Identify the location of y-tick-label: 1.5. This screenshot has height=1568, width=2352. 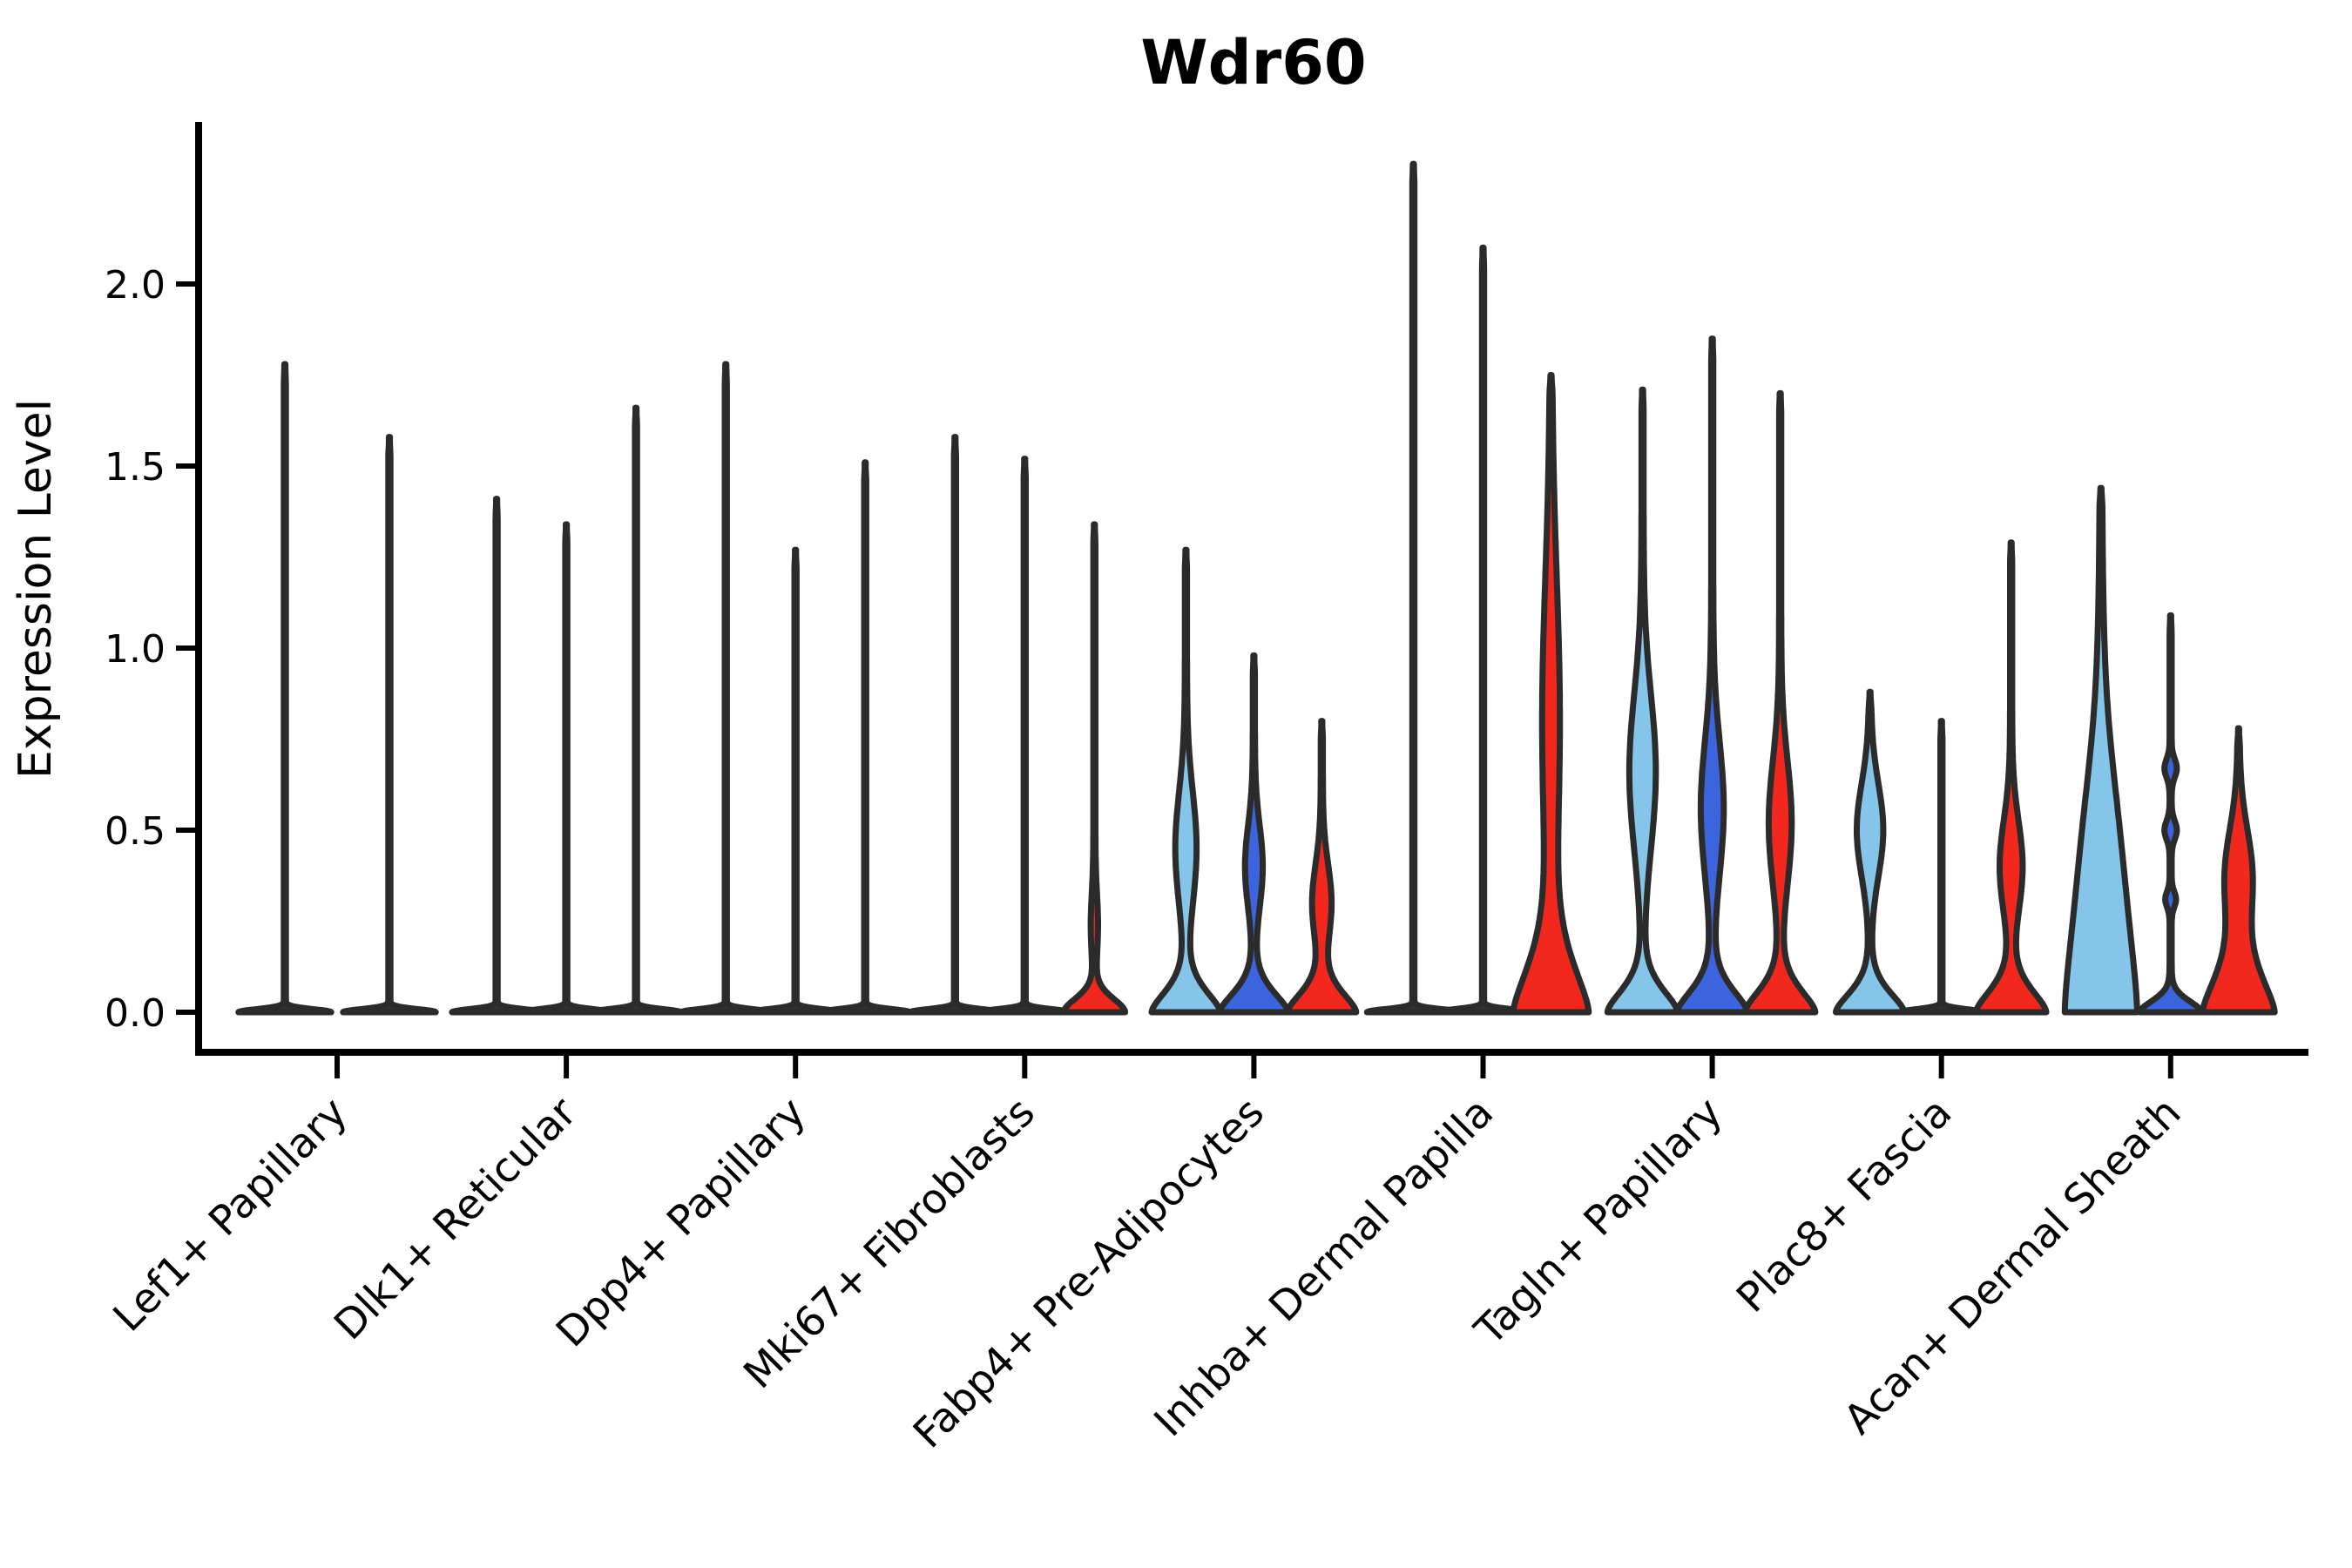
(135, 467).